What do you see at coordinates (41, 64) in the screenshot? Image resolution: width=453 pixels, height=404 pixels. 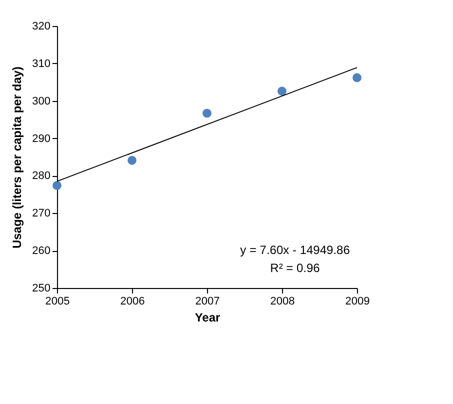 I see `y-tick-label: 310` at bounding box center [41, 64].